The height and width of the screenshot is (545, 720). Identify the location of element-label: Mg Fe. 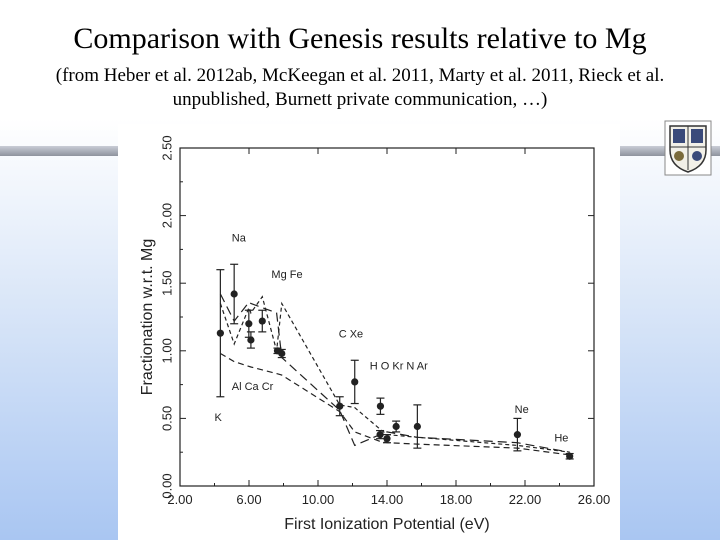
(286, 275).